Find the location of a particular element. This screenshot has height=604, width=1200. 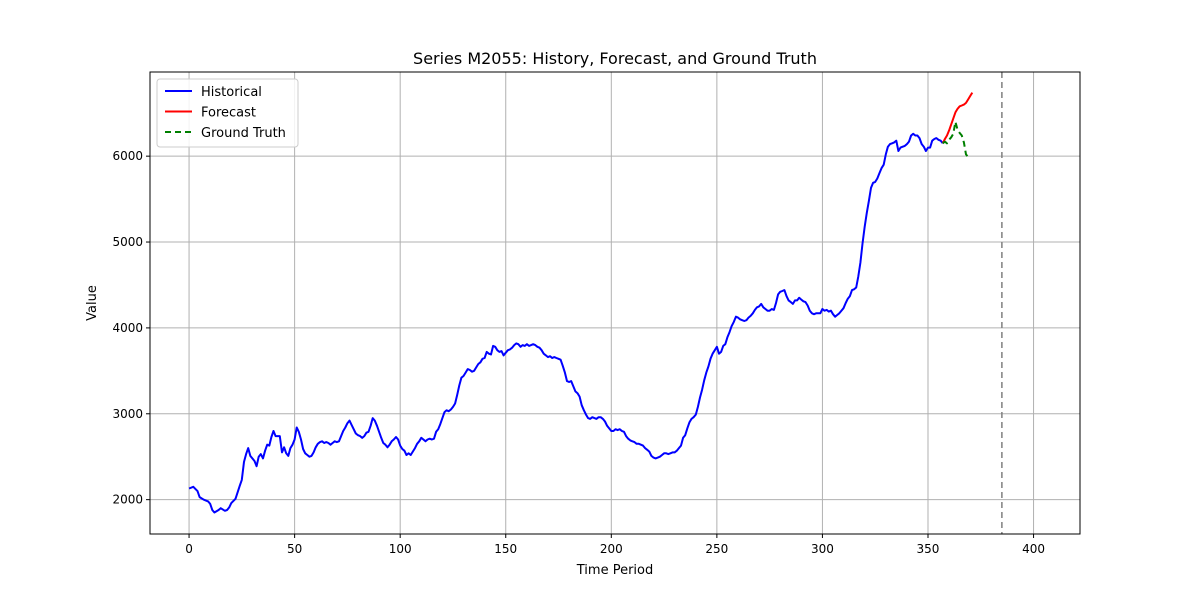

legend-label: Historical is located at coordinates (231, 92).